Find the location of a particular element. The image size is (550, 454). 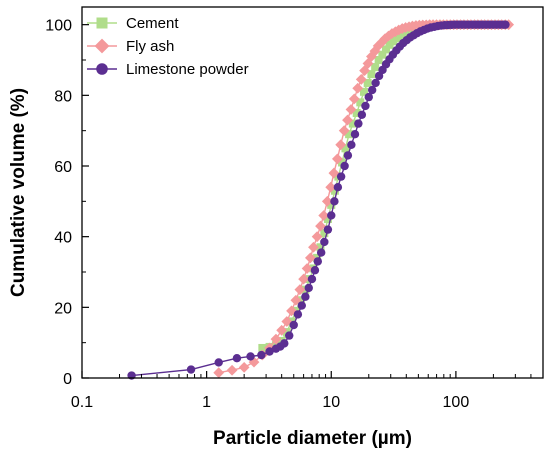

y-tick-label: 80 is located at coordinates (63, 96).